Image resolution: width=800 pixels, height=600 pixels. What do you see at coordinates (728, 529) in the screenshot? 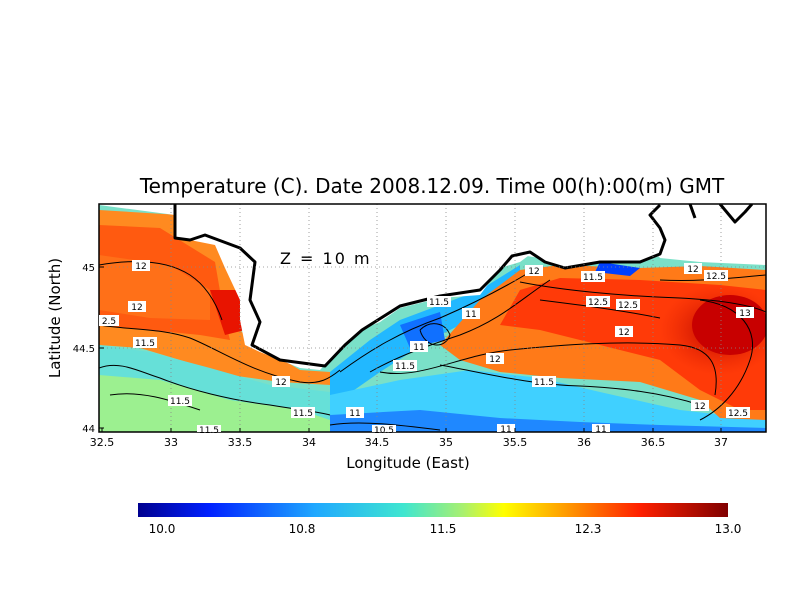
I see `colorbar-tick-label: 13.0` at bounding box center [728, 529].